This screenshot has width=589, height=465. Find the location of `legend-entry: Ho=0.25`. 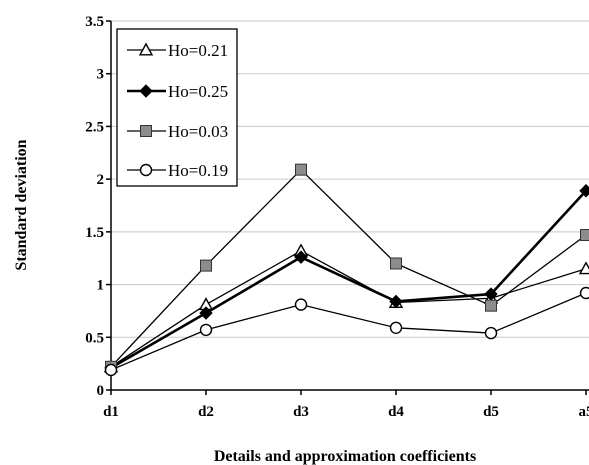

legend-entry: Ho=0.25 is located at coordinates (177, 91).